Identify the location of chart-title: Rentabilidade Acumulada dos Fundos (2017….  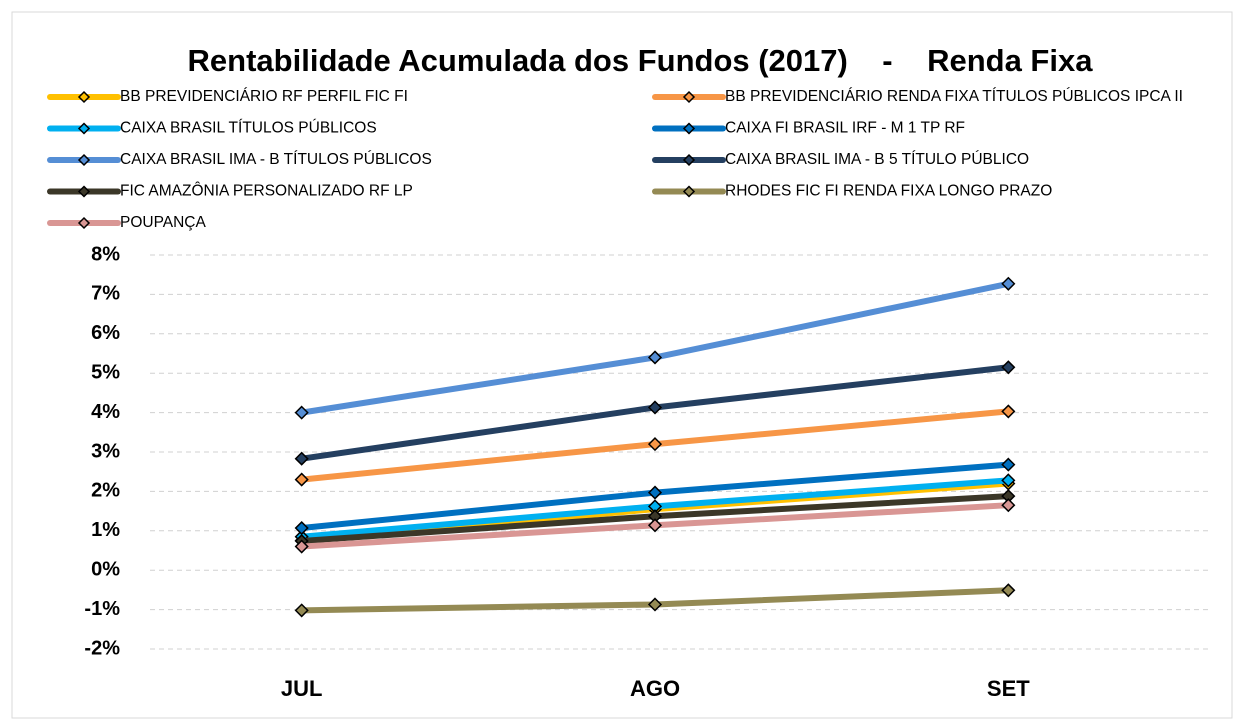
(640, 60).